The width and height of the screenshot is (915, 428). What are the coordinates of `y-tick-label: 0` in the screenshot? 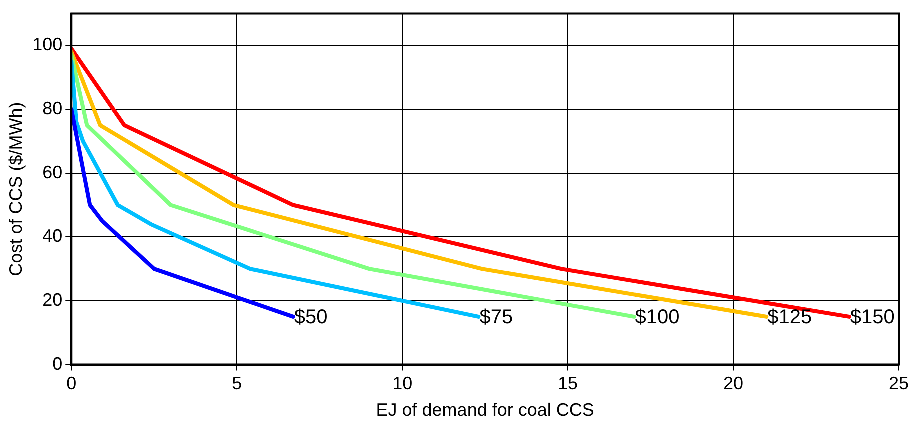 It's located at (57, 364).